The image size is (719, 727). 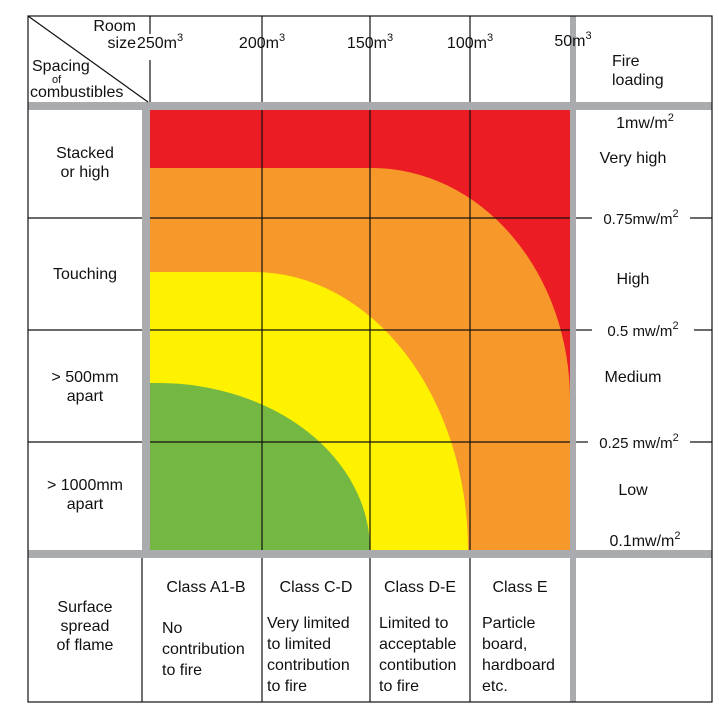 I want to click on spacing-row-1000mm: > 1000mm apart, so click(x=85, y=495).